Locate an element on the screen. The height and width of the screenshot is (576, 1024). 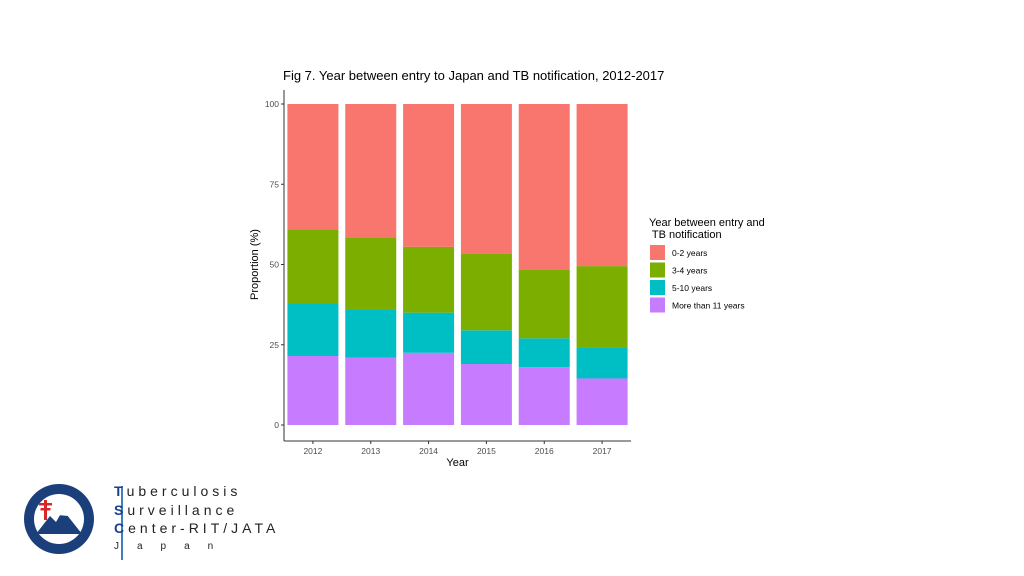
x-axis-label: Year is located at coordinates (457, 463).